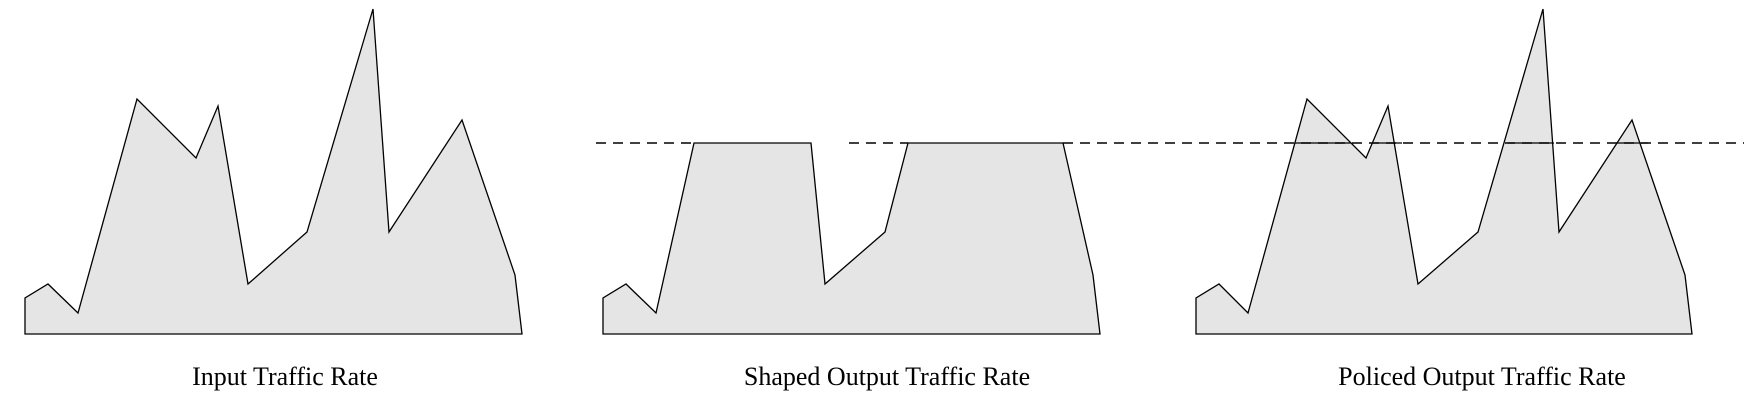 The width and height of the screenshot is (1744, 406). I want to click on shaped-output-caption: Shaped Output Traffic Rate, so click(887, 376).